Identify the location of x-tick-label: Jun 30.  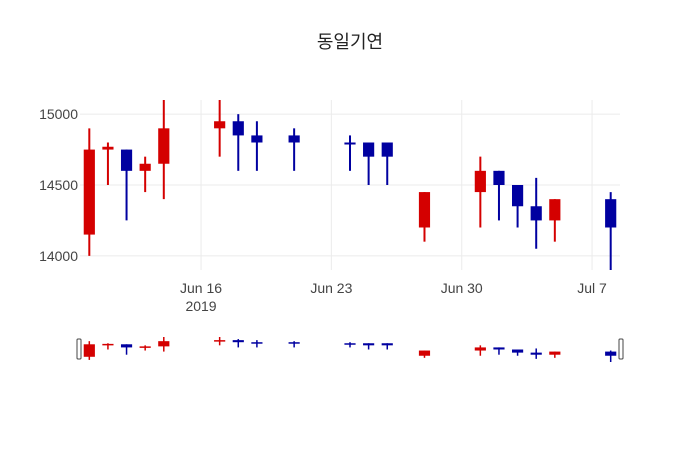
(462, 288).